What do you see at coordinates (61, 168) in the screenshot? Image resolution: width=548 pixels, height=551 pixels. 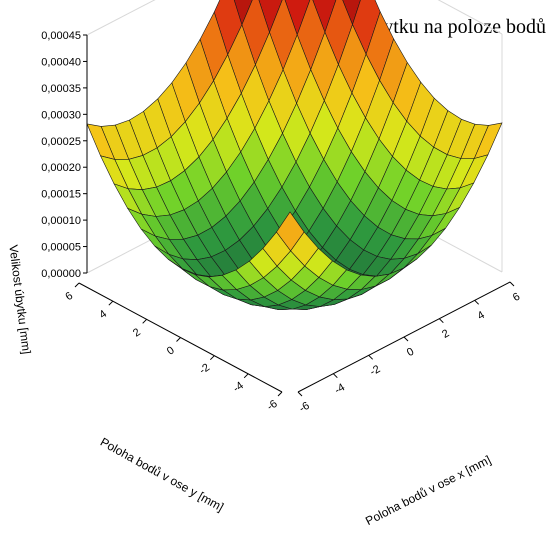 I see `z-tick-label: 0,00020` at bounding box center [61, 168].